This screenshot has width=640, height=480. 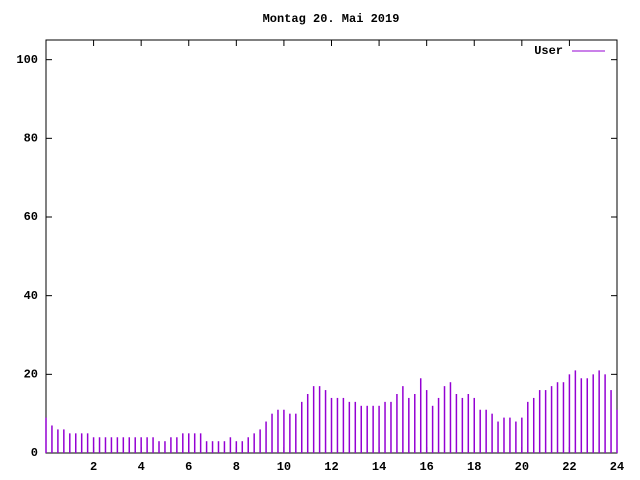 I want to click on x-tick-label: 24, so click(x=617, y=467).